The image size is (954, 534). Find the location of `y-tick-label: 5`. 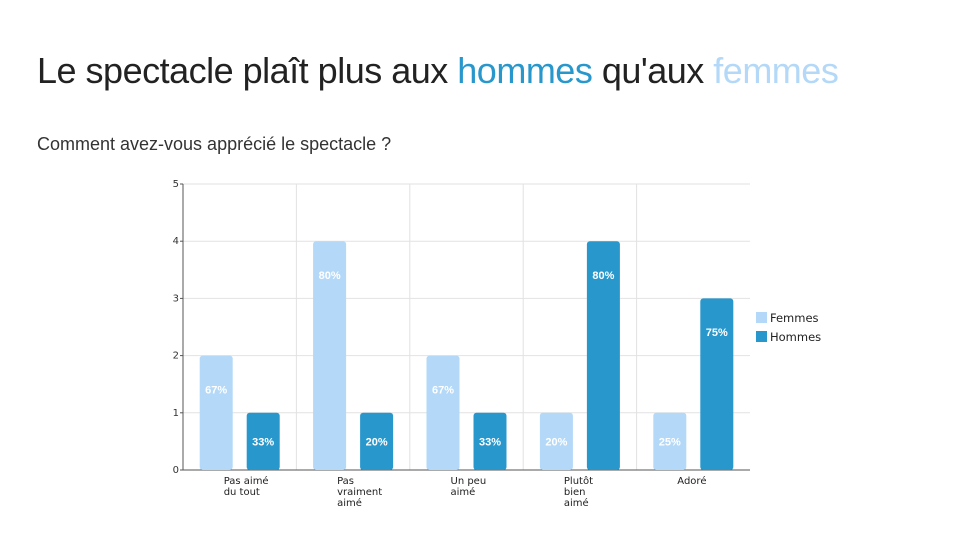

y-tick-label: 5 is located at coordinates (176, 184).